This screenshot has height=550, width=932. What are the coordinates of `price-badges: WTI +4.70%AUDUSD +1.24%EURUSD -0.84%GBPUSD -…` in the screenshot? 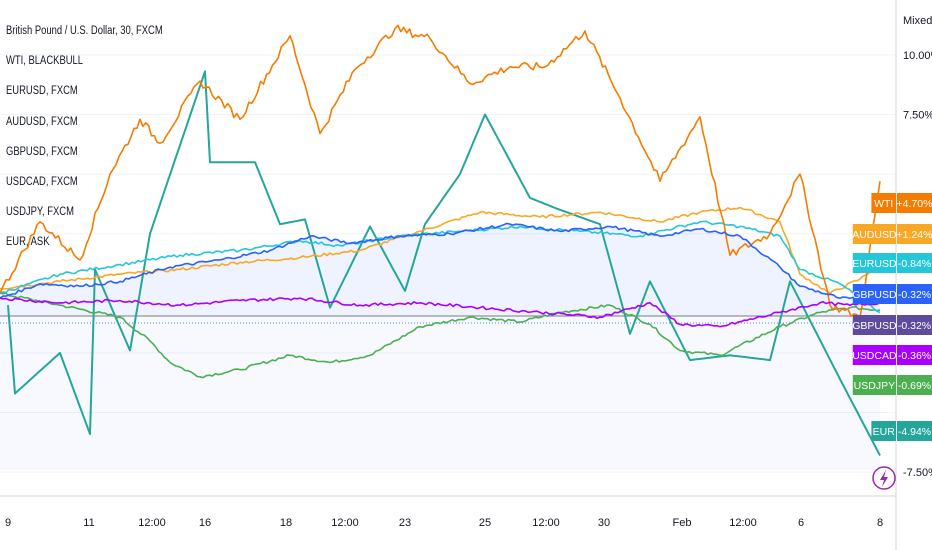 It's located at (892, 317).